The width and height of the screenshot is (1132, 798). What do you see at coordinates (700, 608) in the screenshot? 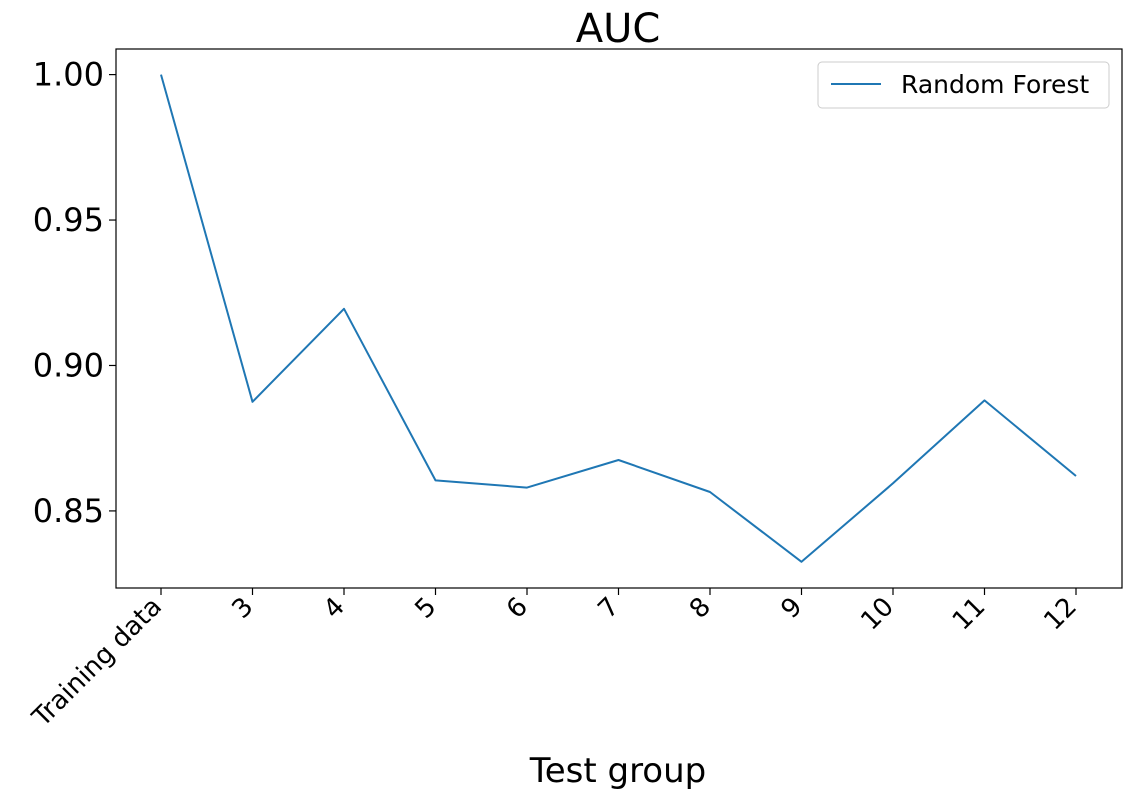
I see `x-tick-label: 8` at bounding box center [700, 608].